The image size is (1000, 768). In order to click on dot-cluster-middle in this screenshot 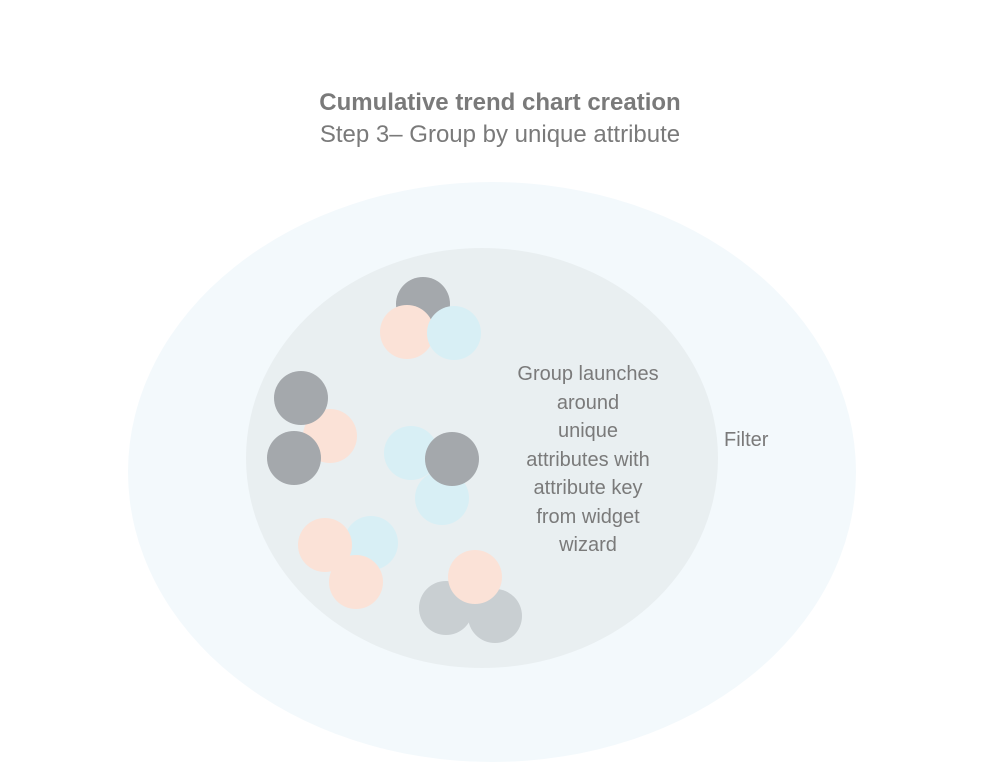, I will do `click(431, 475)`.